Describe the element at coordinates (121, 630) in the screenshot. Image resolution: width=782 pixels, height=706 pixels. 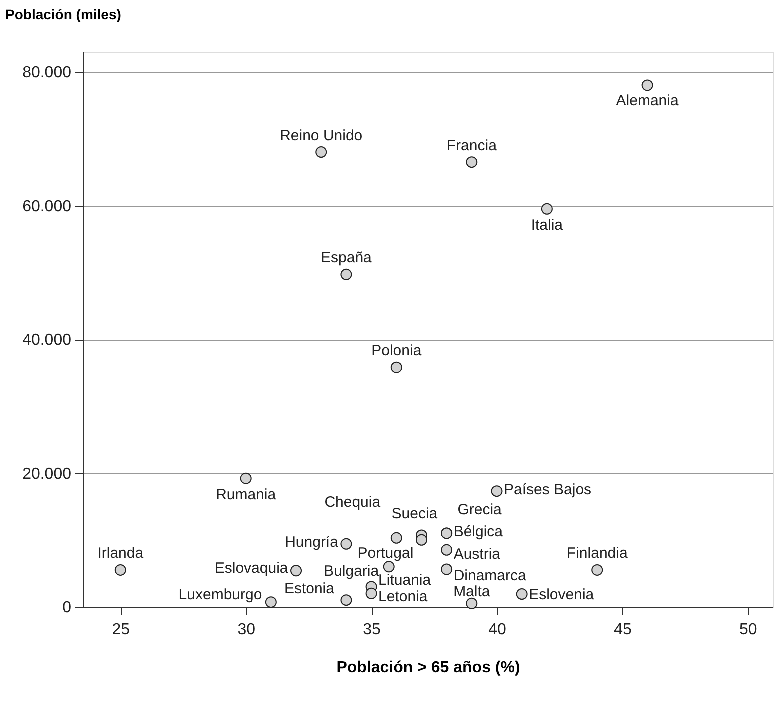
I see `x-tick-label: 25` at that location.